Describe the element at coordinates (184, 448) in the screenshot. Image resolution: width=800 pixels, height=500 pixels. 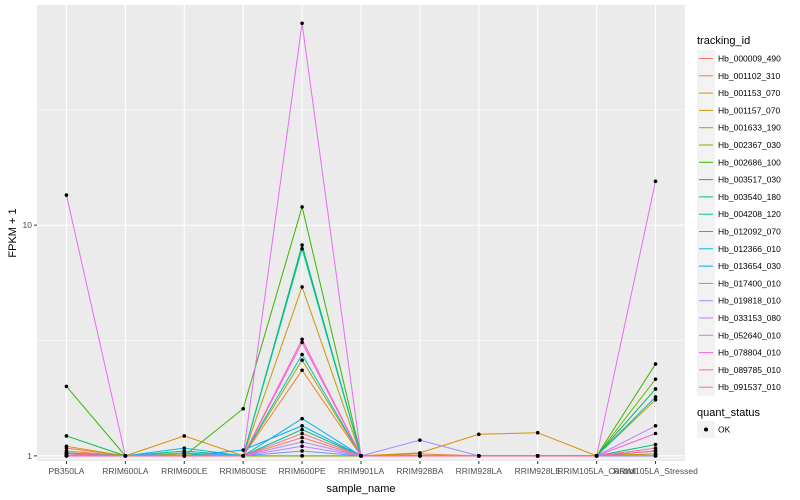
I see `data-point-Hb_012366_010-RRIM600LE` at that location.